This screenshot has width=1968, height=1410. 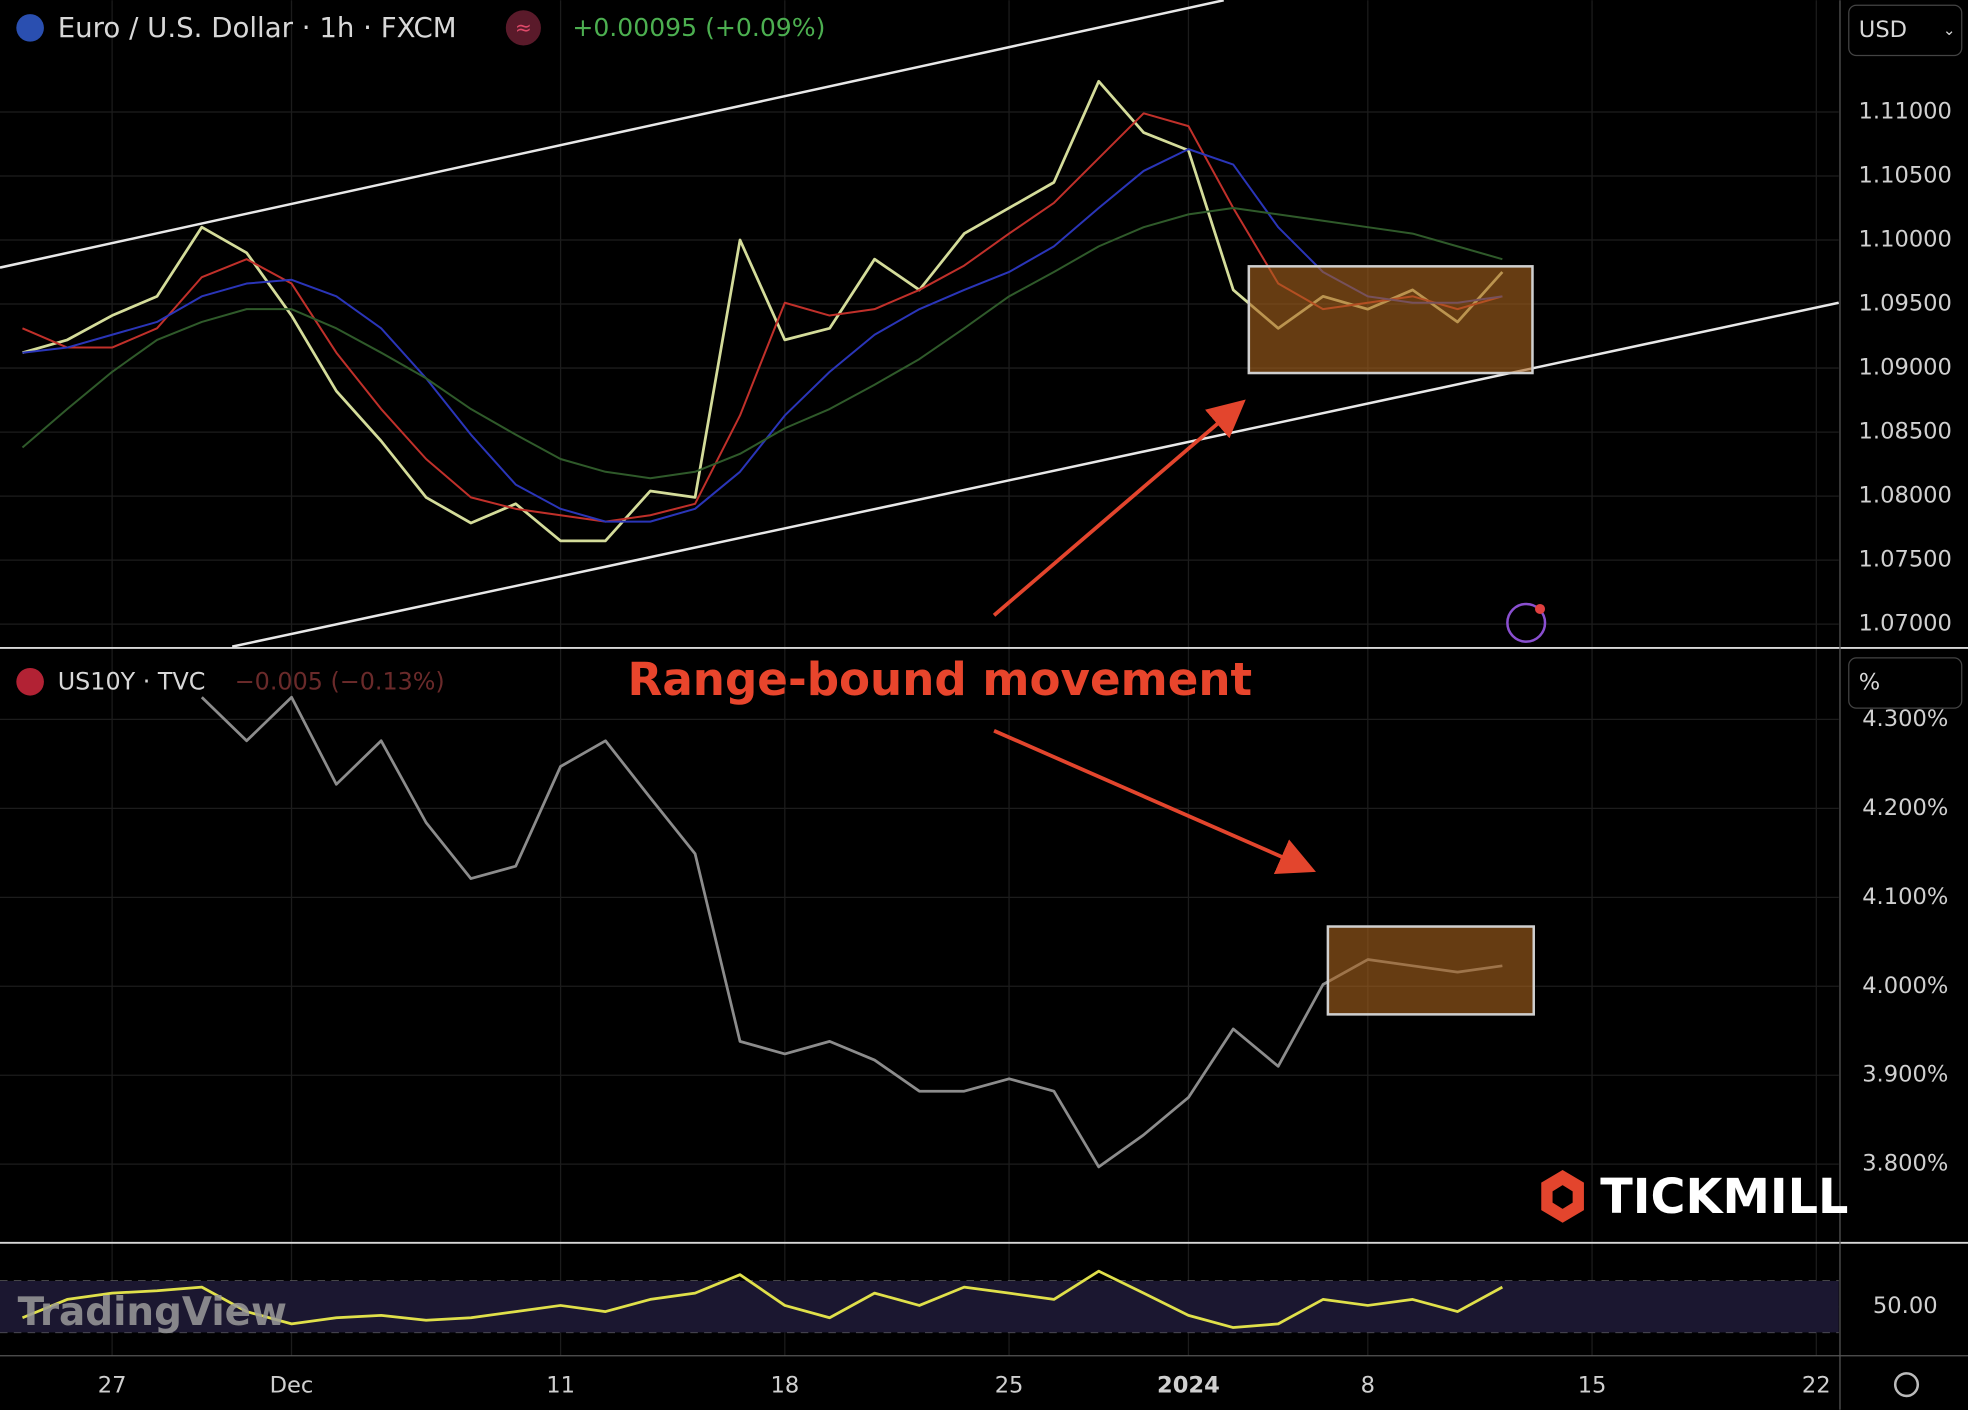 What do you see at coordinates (112, 1385) in the screenshot?
I see `x-tick-label: 27` at bounding box center [112, 1385].